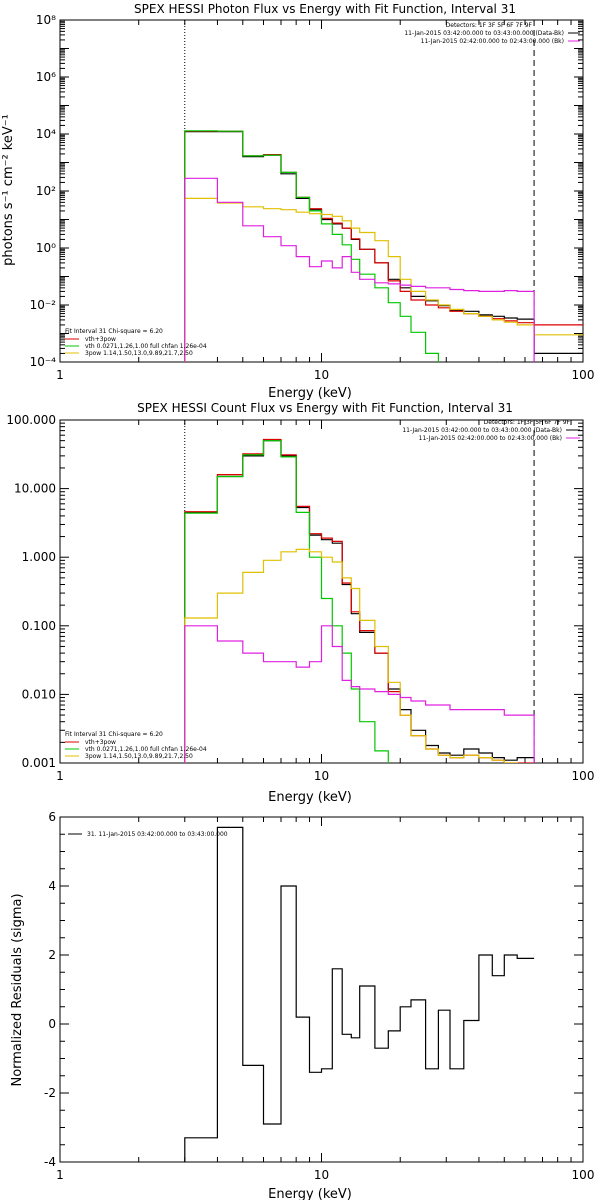 Image resolution: width=600 pixels, height=1200 pixels. I want to click on residuals-xlabel: Energy (keV), so click(310, 1193).